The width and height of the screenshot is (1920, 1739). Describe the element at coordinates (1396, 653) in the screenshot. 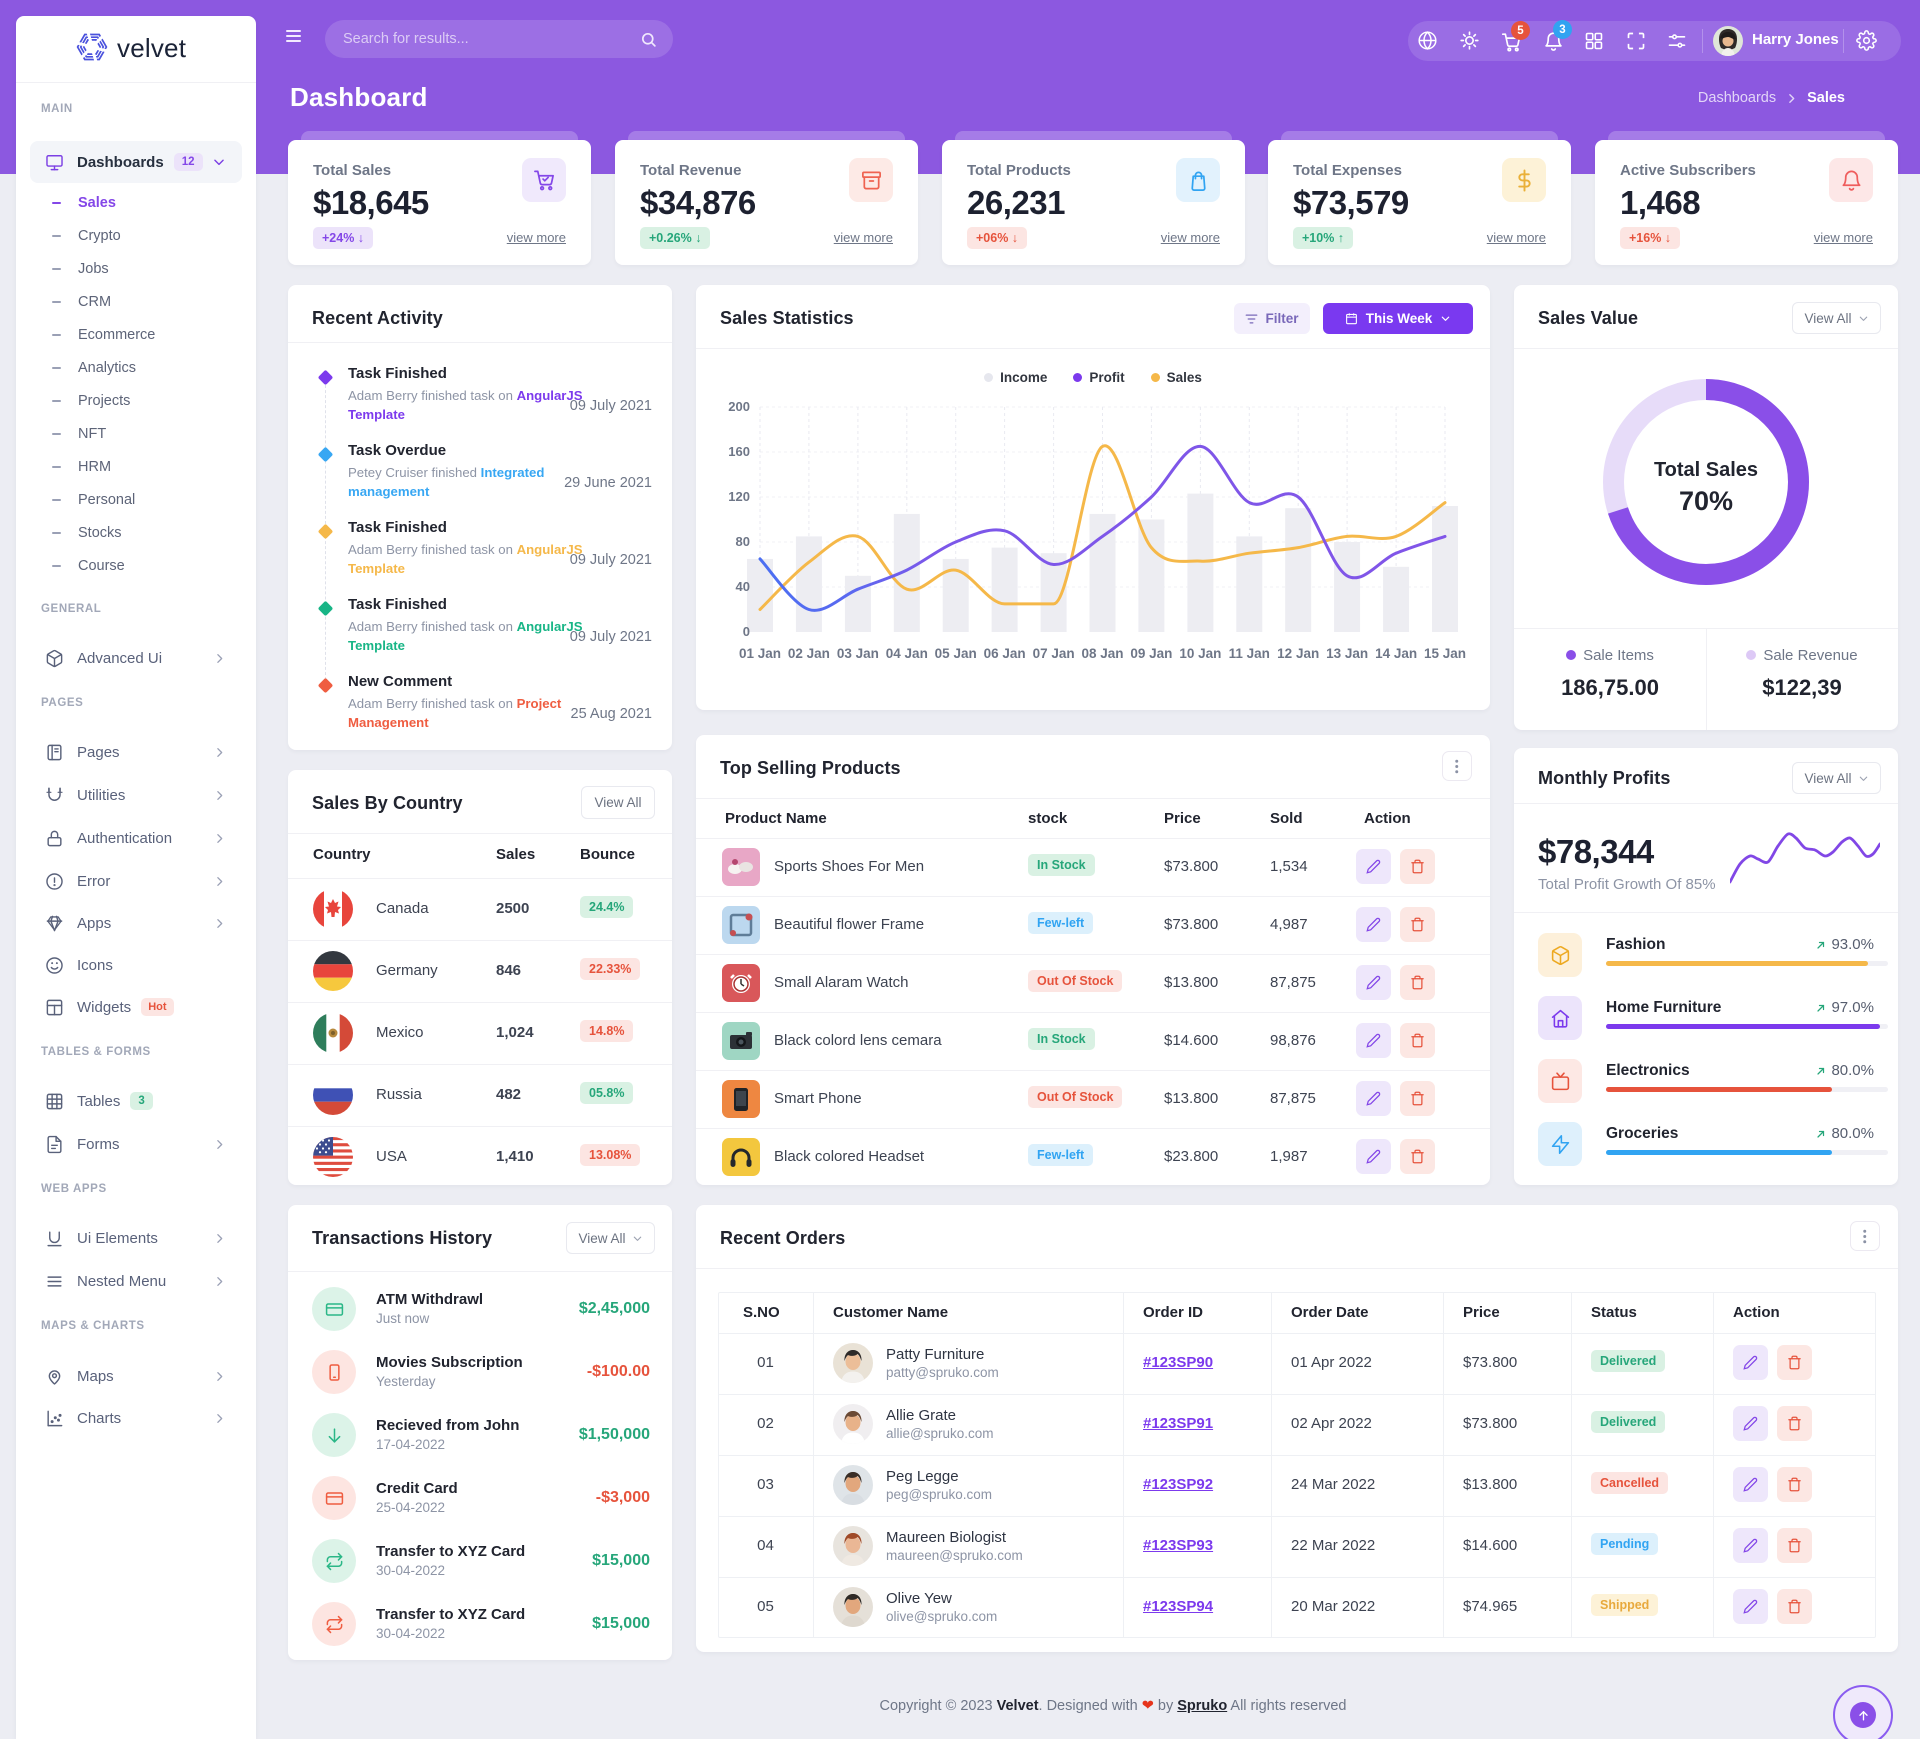

I see `svg-text: 14 Jan` at that location.